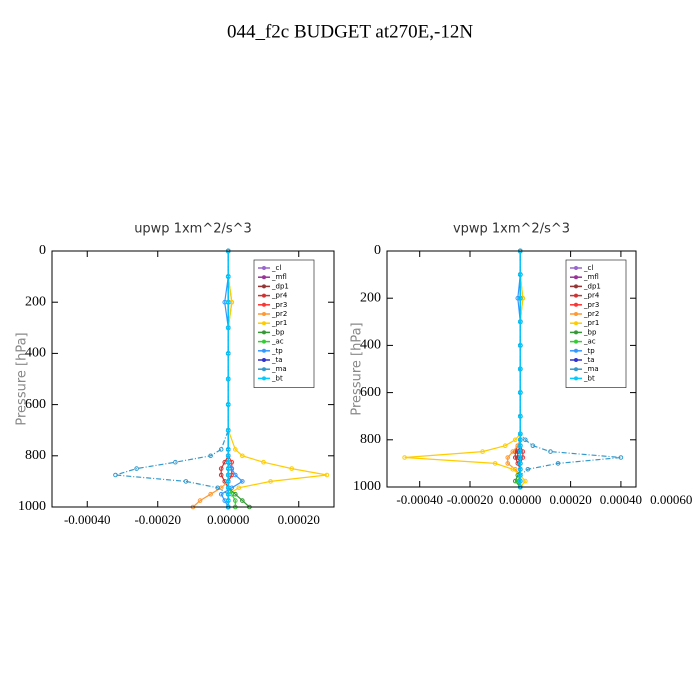  What do you see at coordinates (279, 296) in the screenshot?
I see `legend-label: _pr4` at bounding box center [279, 296].